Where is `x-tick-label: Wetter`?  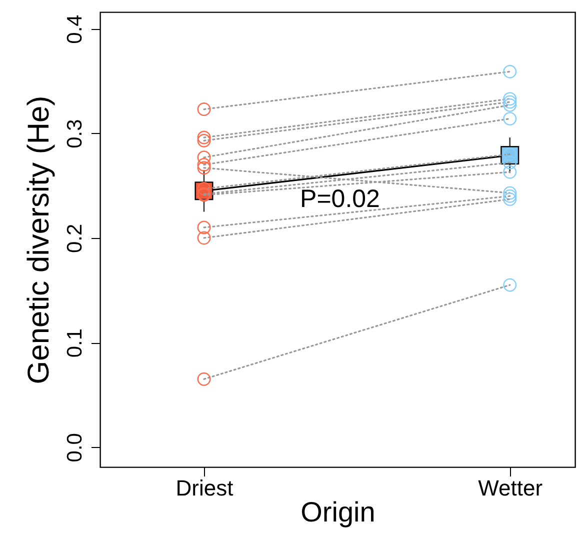 x-tick-label: Wetter is located at coordinates (510, 488).